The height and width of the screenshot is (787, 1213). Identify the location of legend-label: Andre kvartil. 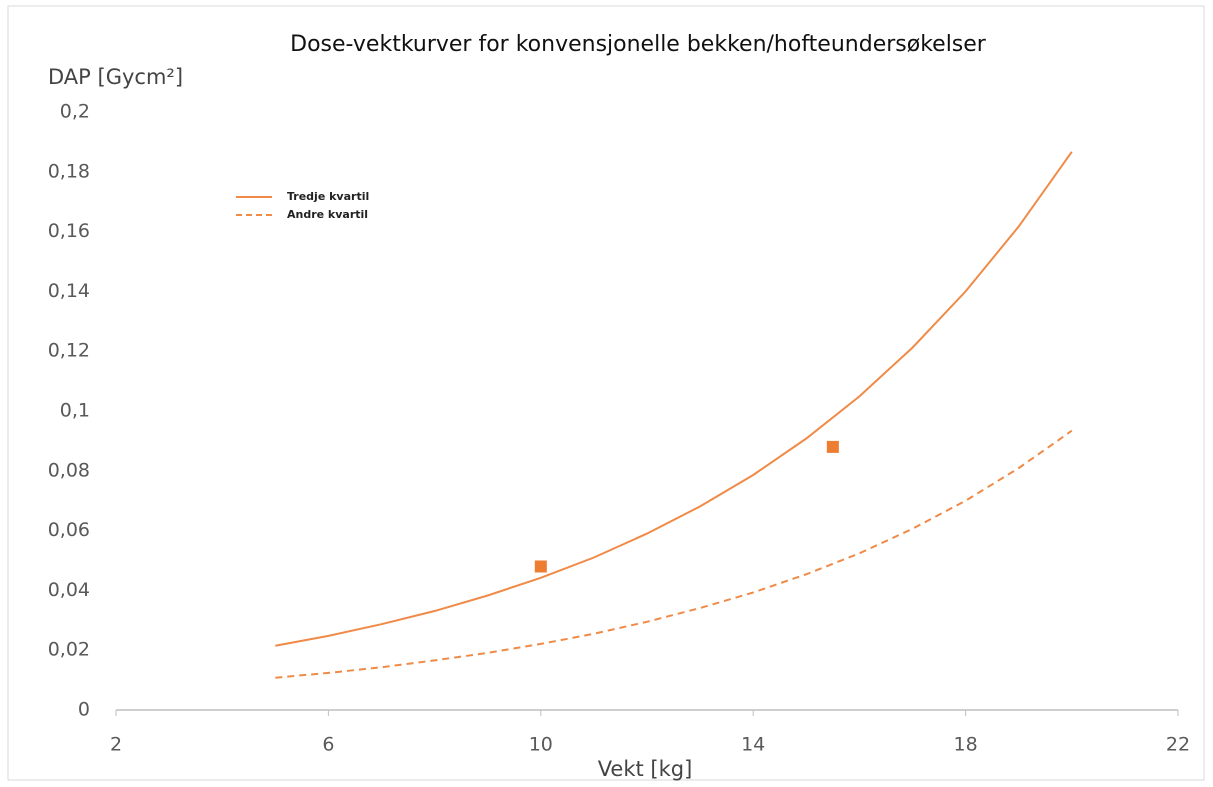
(327, 214).